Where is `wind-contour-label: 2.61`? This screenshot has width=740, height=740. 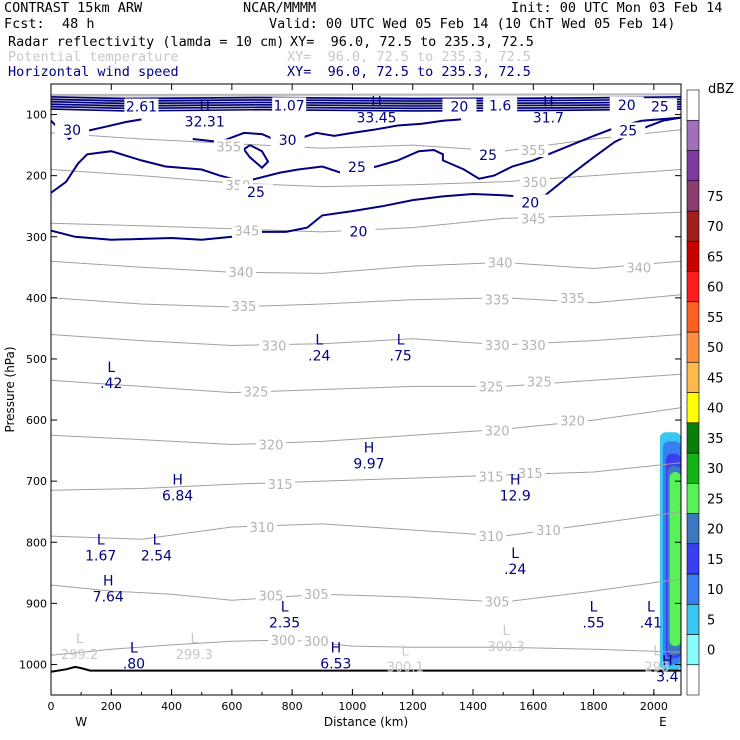 wind-contour-label: 2.61 is located at coordinates (141, 108).